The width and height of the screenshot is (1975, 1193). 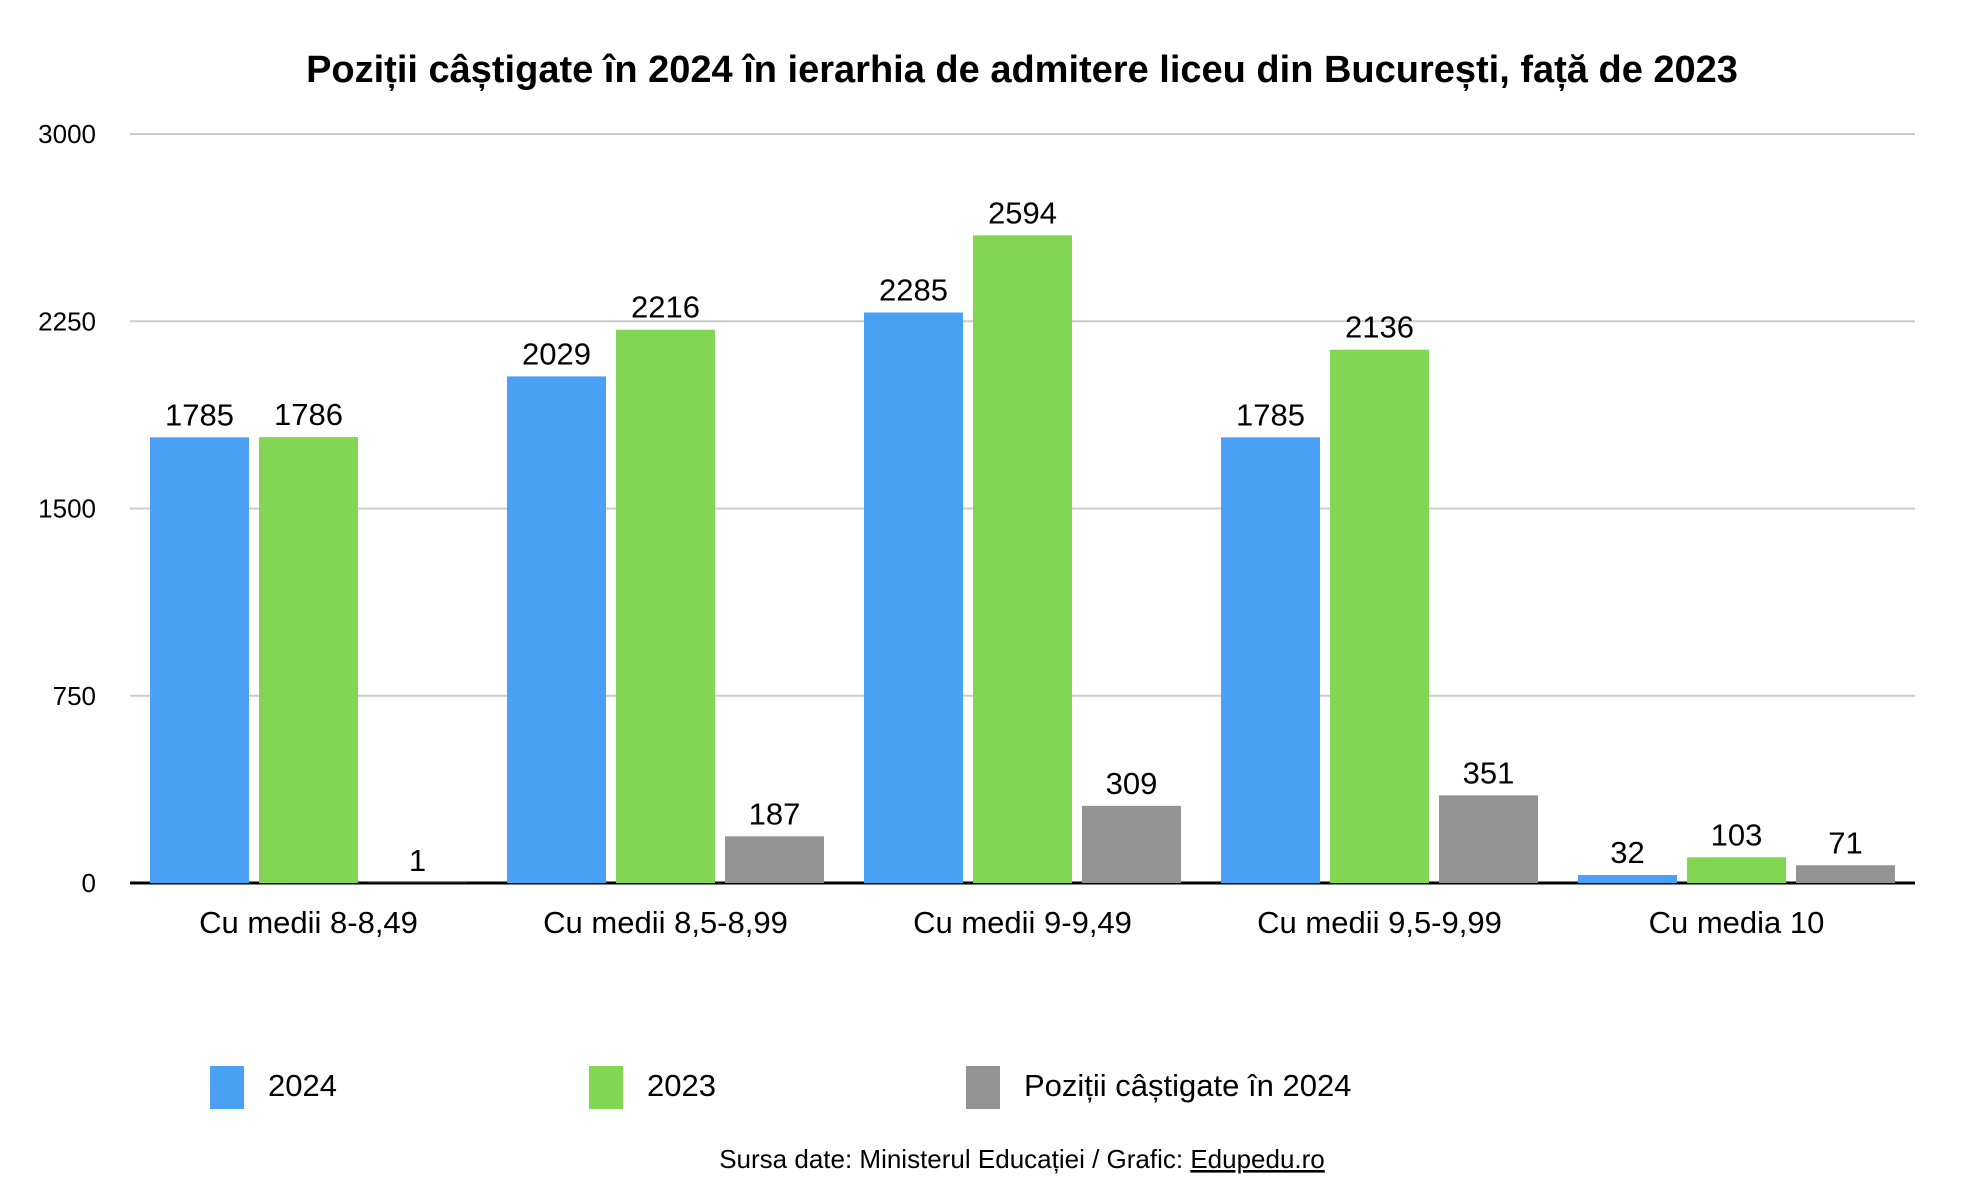 What do you see at coordinates (1379, 922) in the screenshot?
I see `x-tick-label: Cu medii 9,5-9,99` at bounding box center [1379, 922].